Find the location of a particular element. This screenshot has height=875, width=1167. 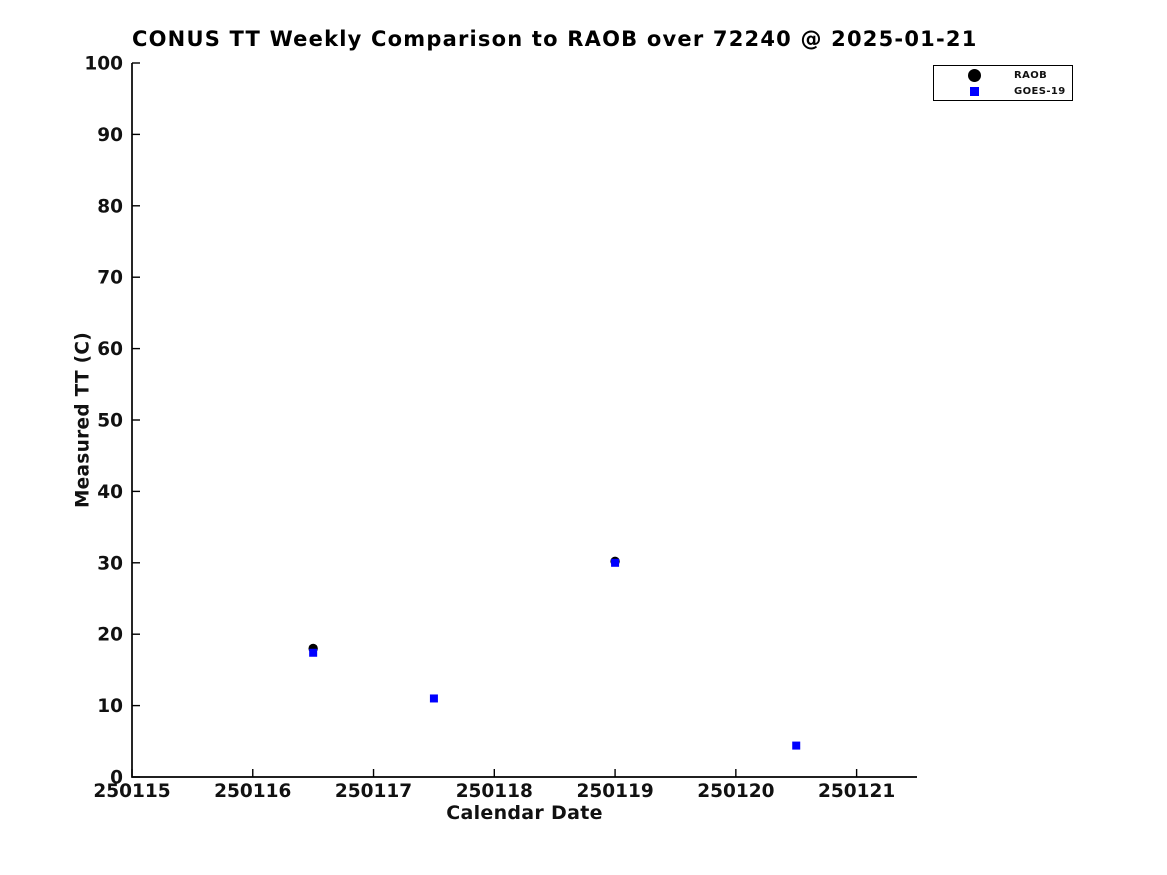

x-tick-label: 250120 is located at coordinates (735, 791).